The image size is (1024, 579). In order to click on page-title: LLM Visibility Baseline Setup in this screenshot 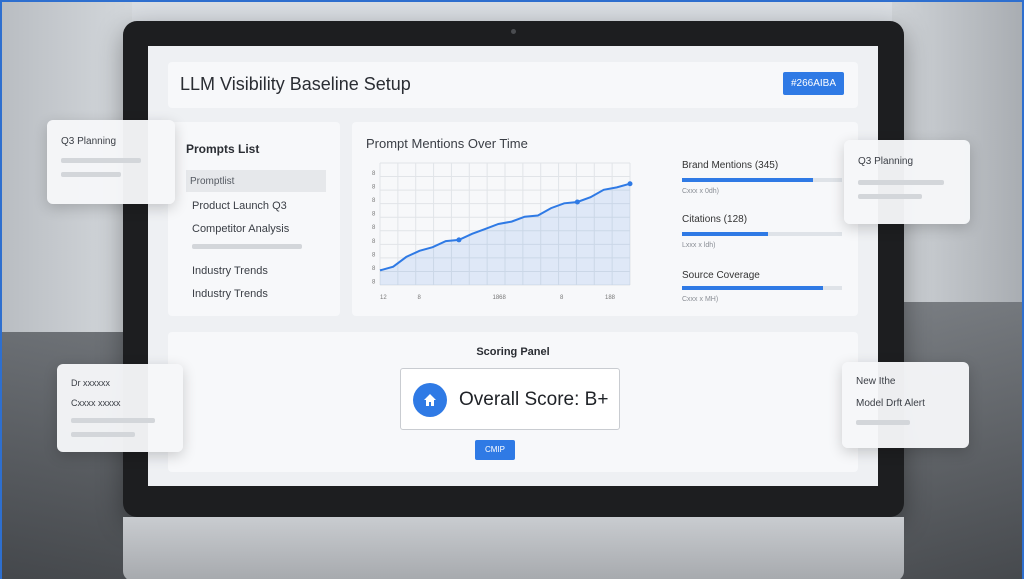, I will do `click(295, 84)`.